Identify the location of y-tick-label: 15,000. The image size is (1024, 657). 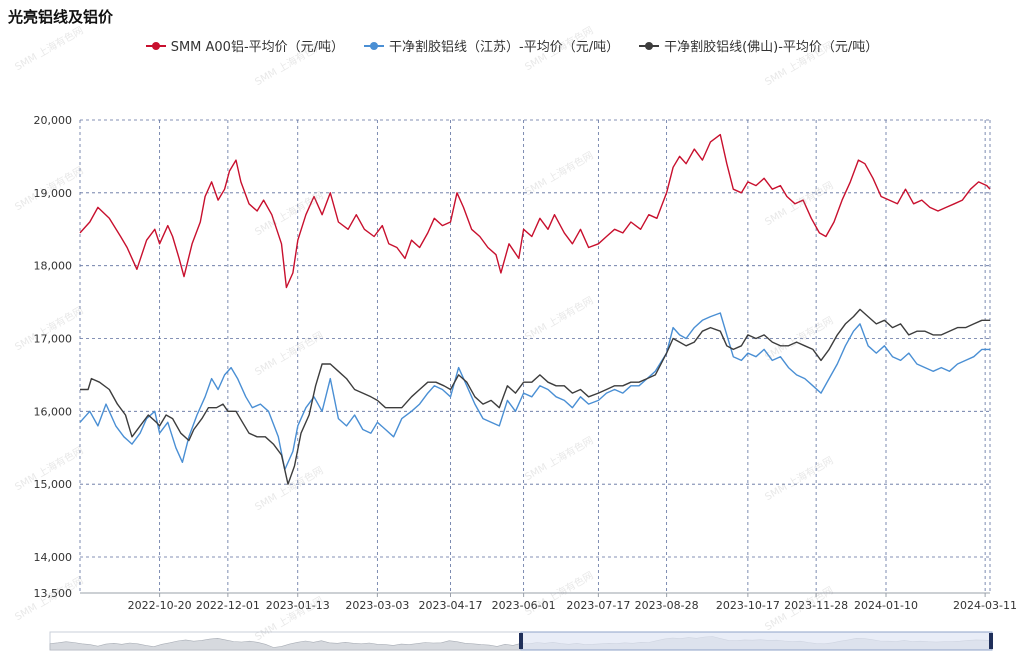
(53, 484).